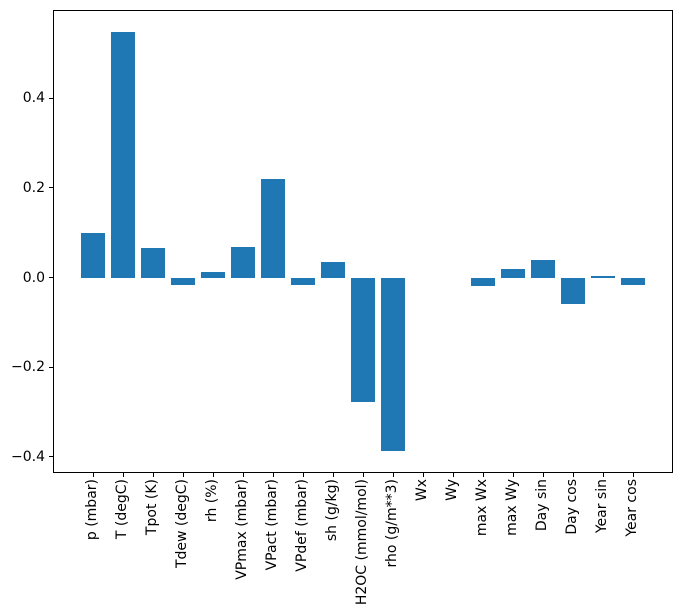  I want to click on y-tick-label: −0.2, so click(28, 367).